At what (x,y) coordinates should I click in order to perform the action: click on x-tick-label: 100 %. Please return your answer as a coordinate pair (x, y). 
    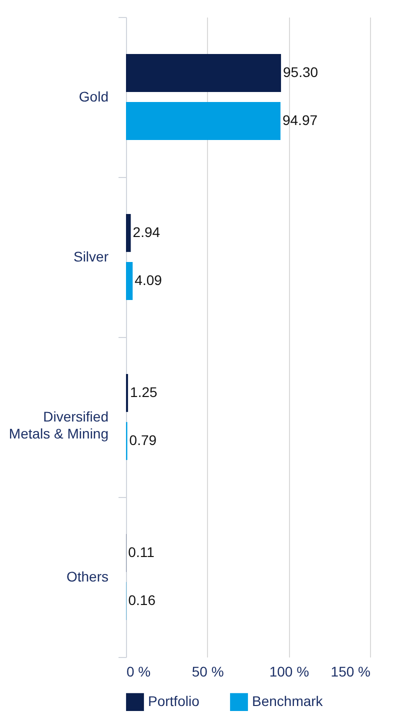
    Looking at the image, I should click on (289, 672).